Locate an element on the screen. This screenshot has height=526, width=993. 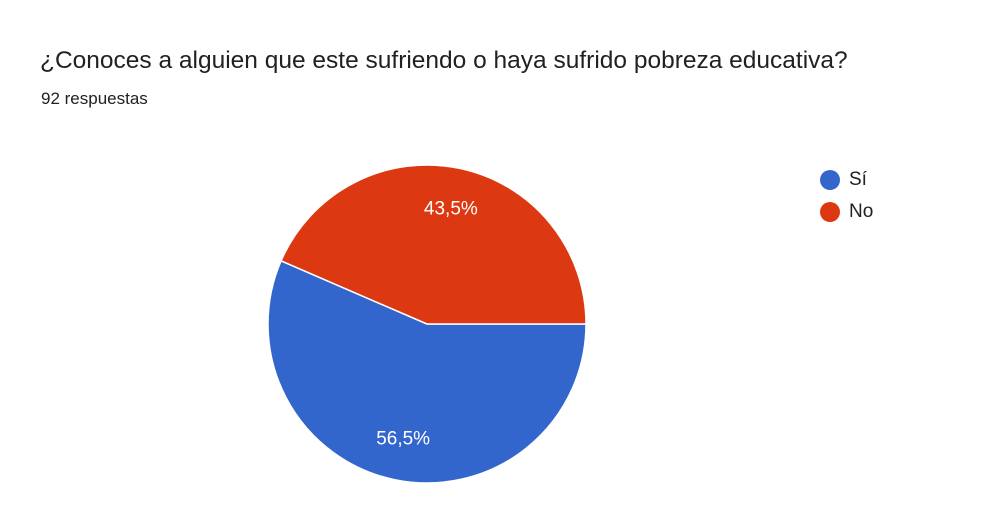
pie-slice-si is located at coordinates (427, 371).